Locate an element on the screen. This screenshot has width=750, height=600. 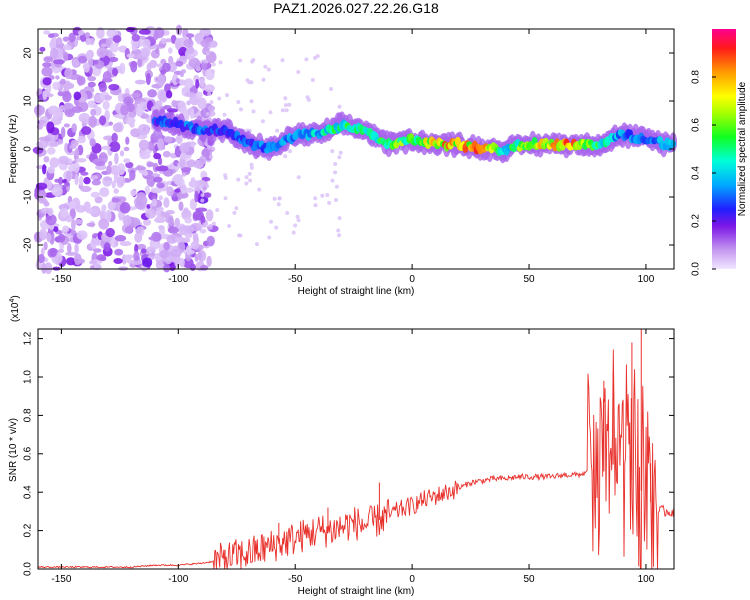
colorbar-ticks: 0.0 0.2 0.4 0.6 0.8 is located at coordinates (703, 173).